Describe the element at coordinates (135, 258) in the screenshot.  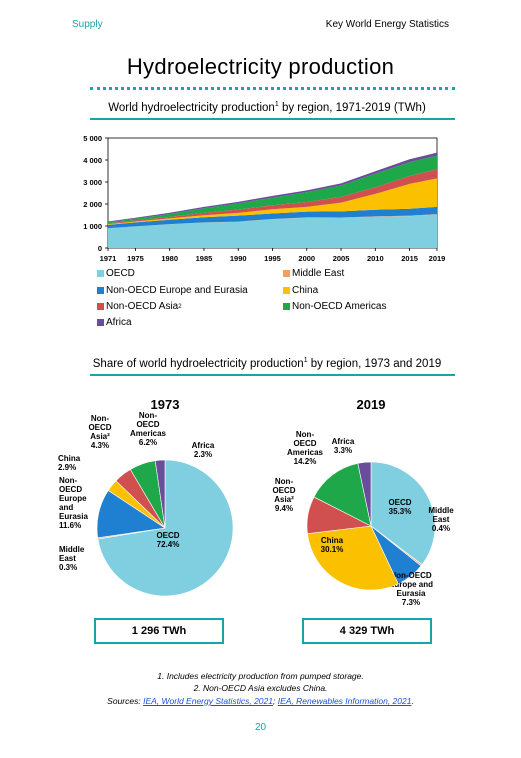
I see `x-tick-label: 1975` at that location.